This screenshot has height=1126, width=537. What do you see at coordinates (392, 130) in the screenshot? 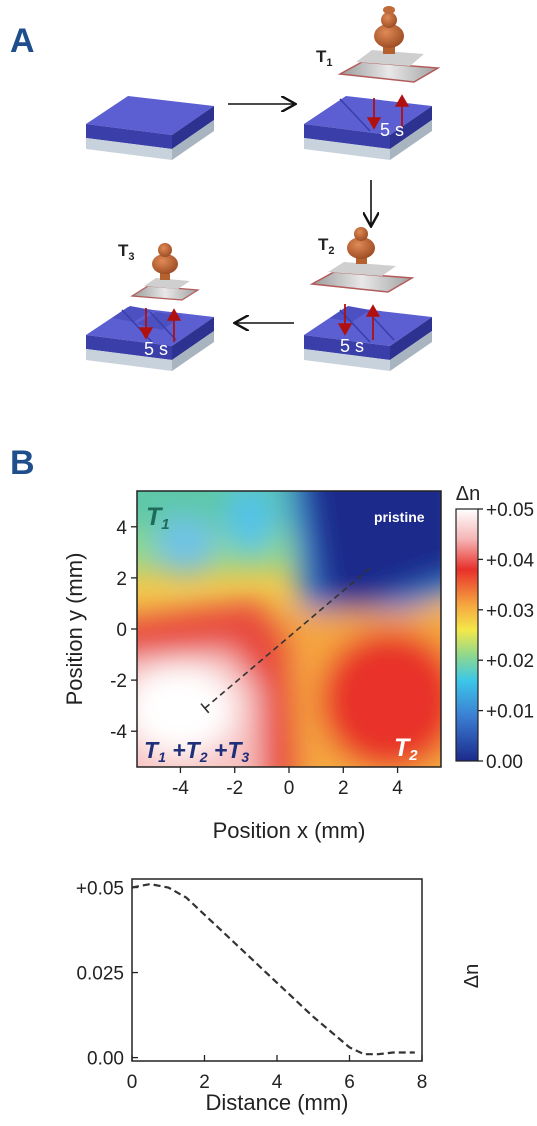
I see `duration-t1: 5 s` at bounding box center [392, 130].